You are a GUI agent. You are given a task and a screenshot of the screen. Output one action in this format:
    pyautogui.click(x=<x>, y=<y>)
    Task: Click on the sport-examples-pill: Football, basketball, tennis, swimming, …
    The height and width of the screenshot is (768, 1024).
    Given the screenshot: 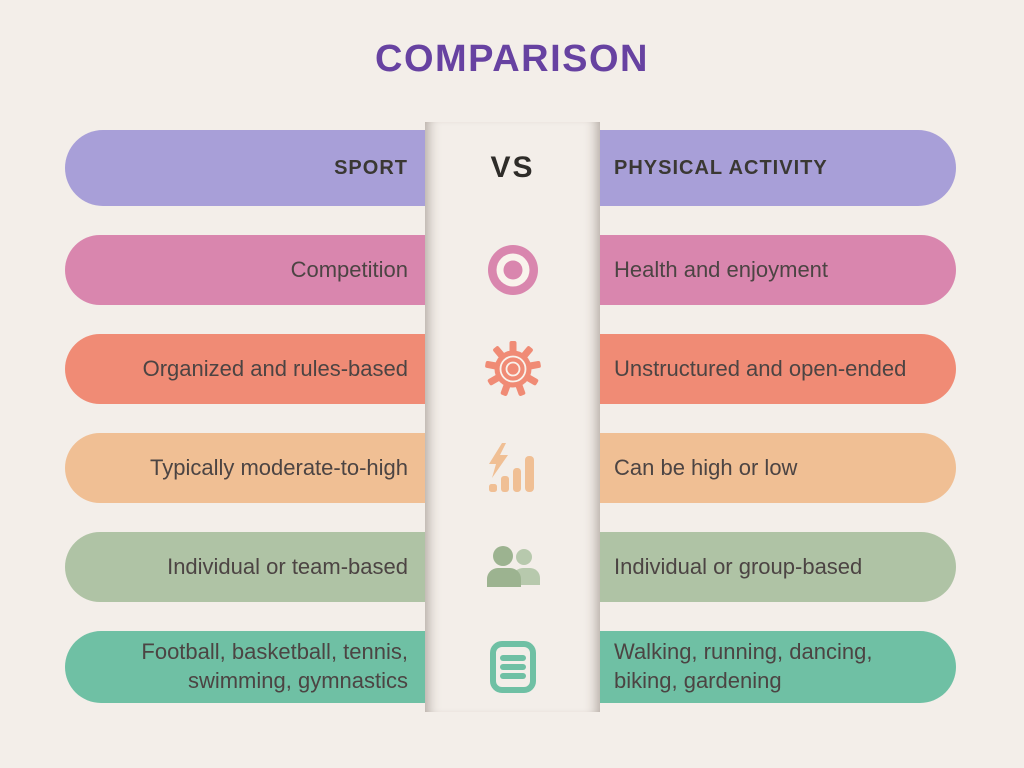 What is the action you would take?
    pyautogui.click(x=245, y=667)
    